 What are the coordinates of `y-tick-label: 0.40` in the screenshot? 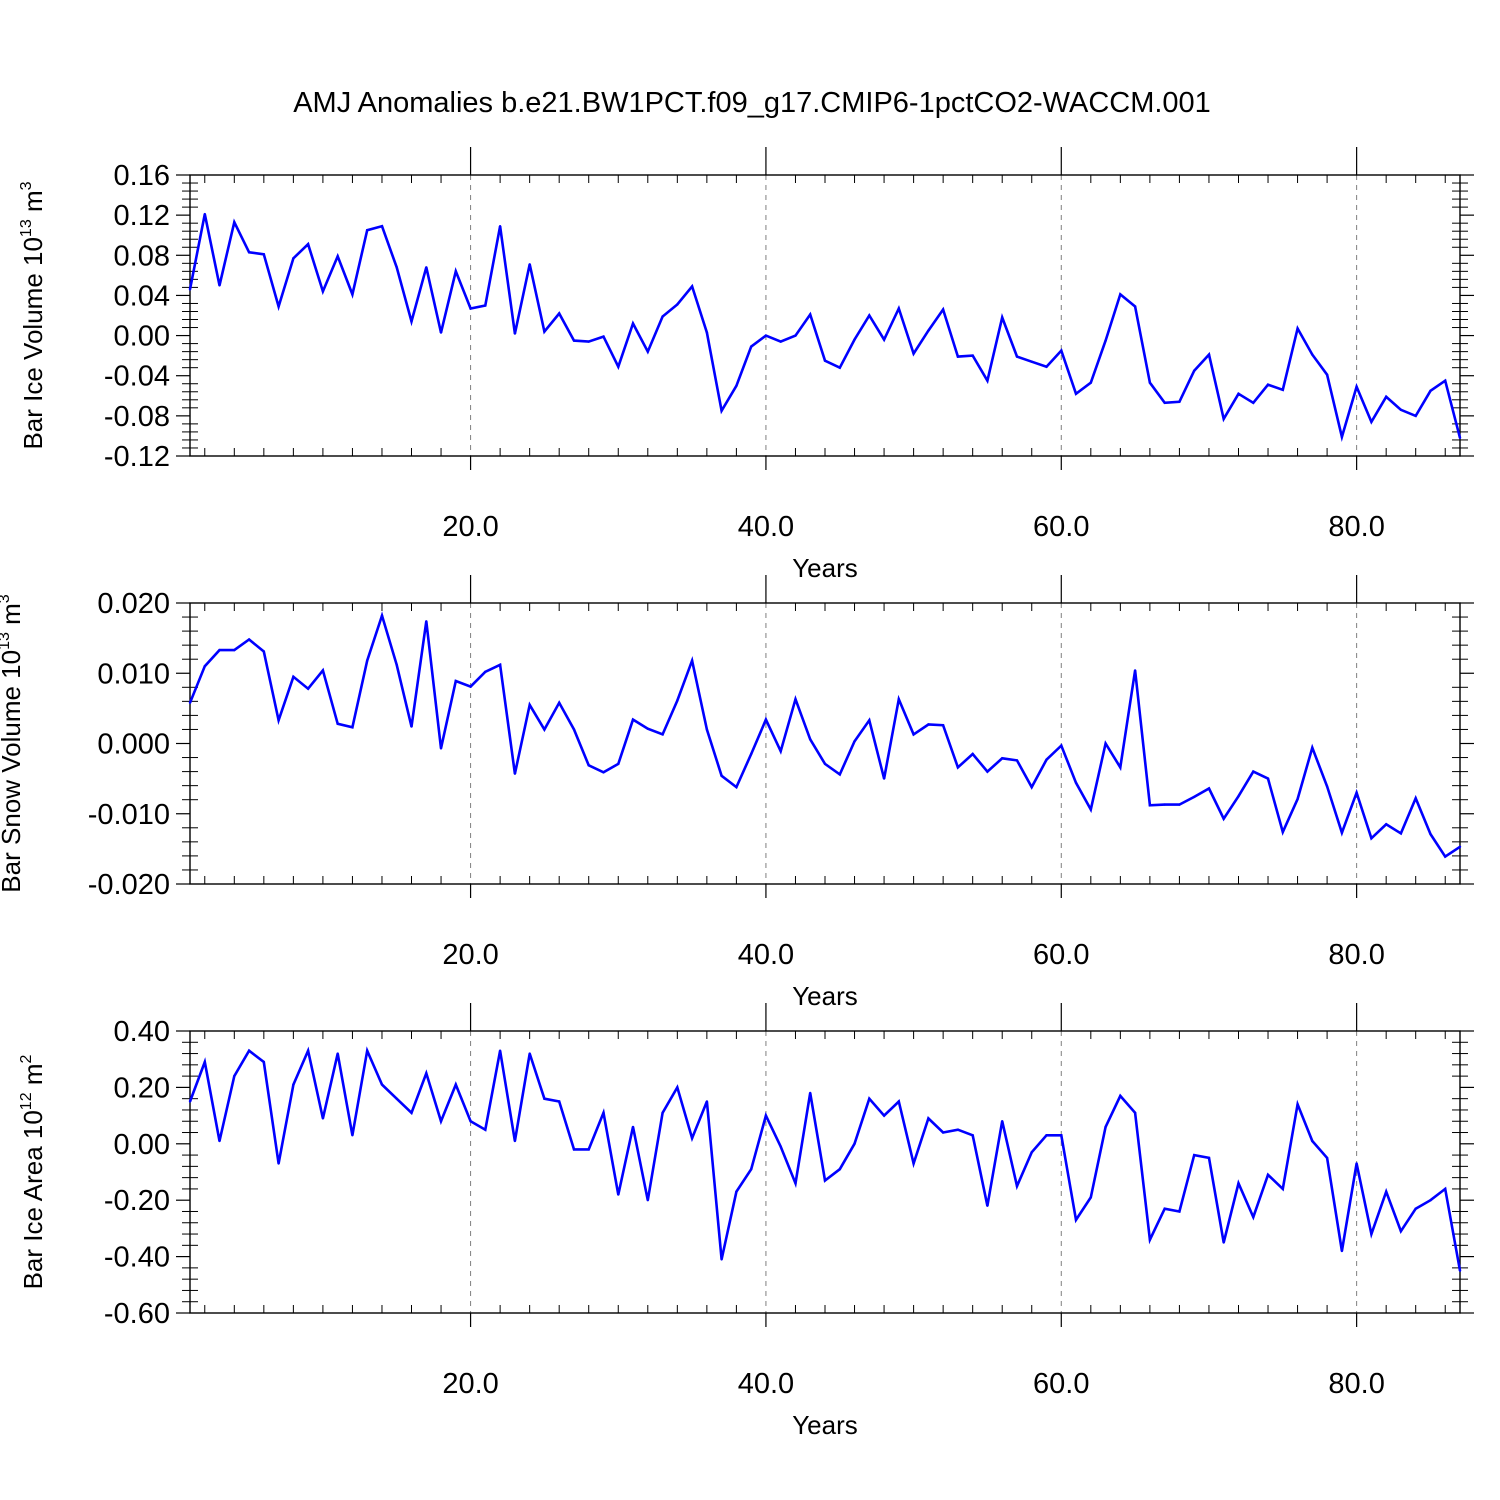 It's located at (142, 1032).